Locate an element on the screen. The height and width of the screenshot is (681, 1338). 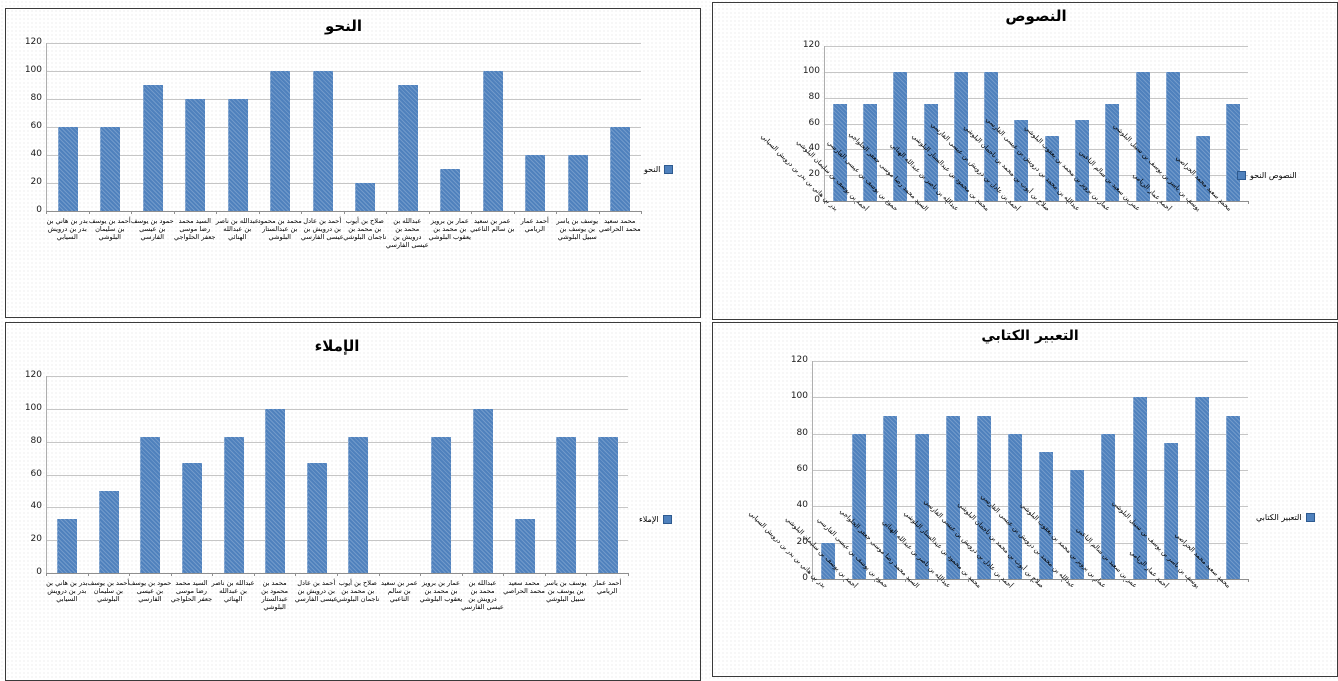
category-label: بدر بن هاني بن بدر بن درويش السيابي is located at coordinates (67, 591).